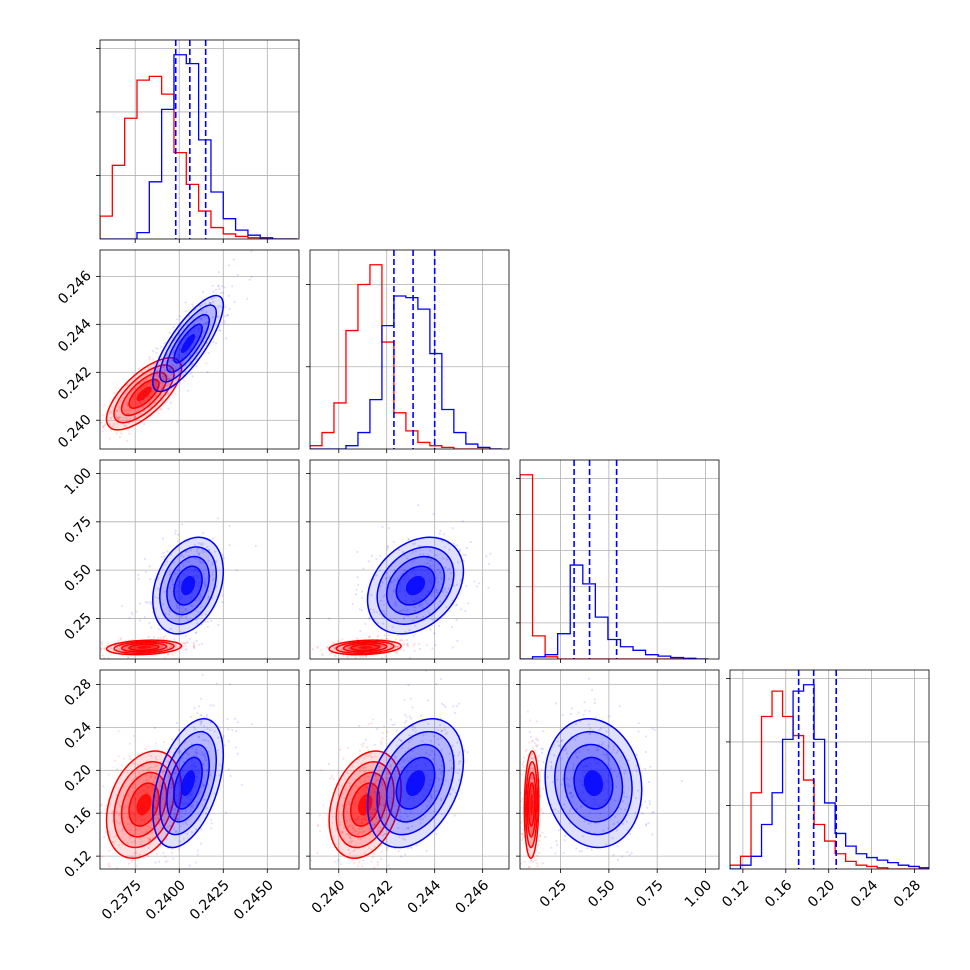 The width and height of the screenshot is (970, 970). Describe the element at coordinates (77, 778) in the screenshot. I see `y-tick-label-3-2: 0.20` at that location.